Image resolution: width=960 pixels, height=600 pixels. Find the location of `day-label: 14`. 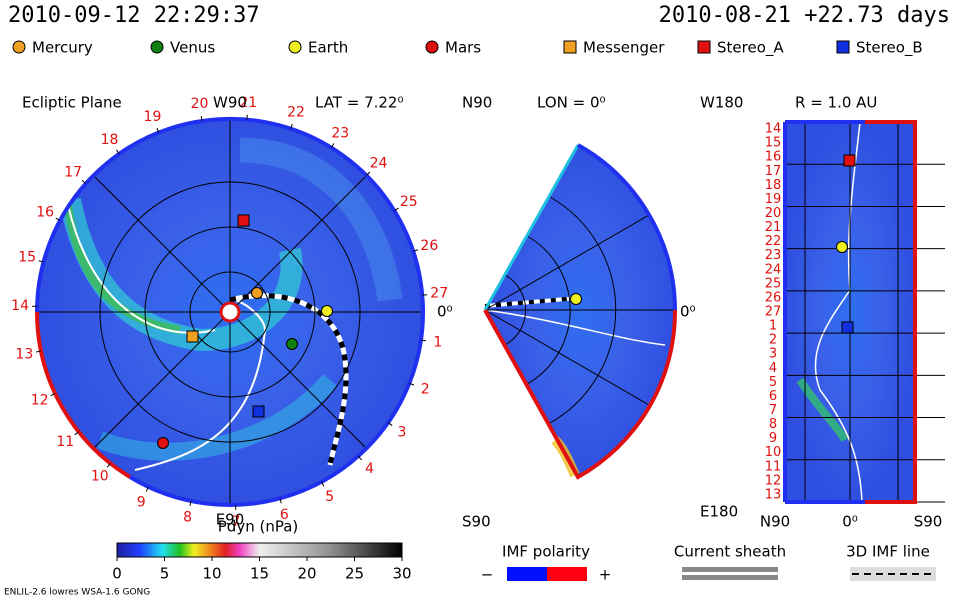

day-label: 14 is located at coordinates (20, 306).